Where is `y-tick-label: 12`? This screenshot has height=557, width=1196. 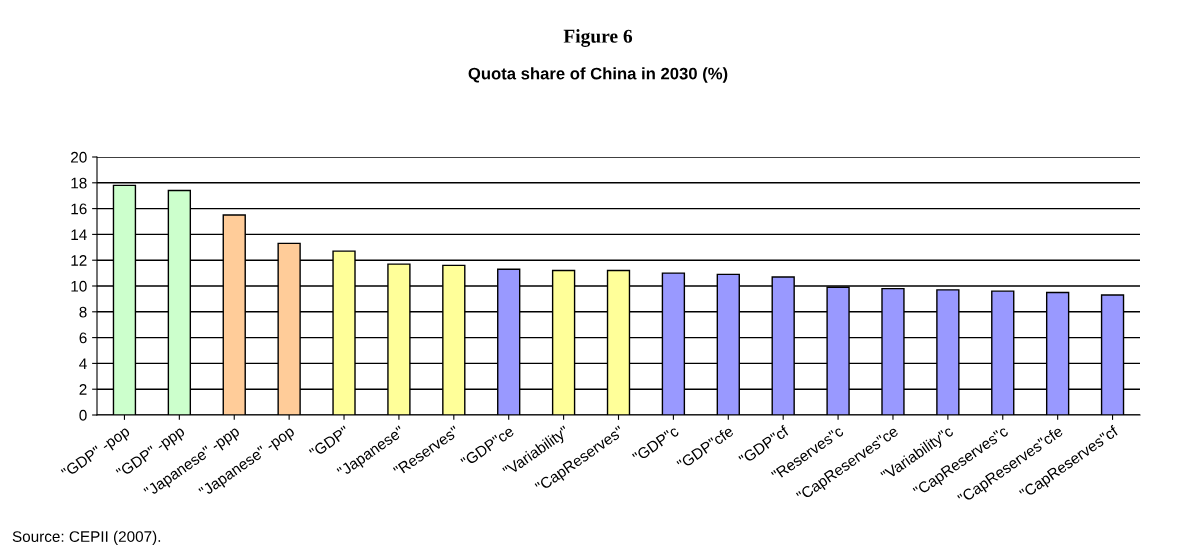
y-tick-label: 12 is located at coordinates (79, 260).